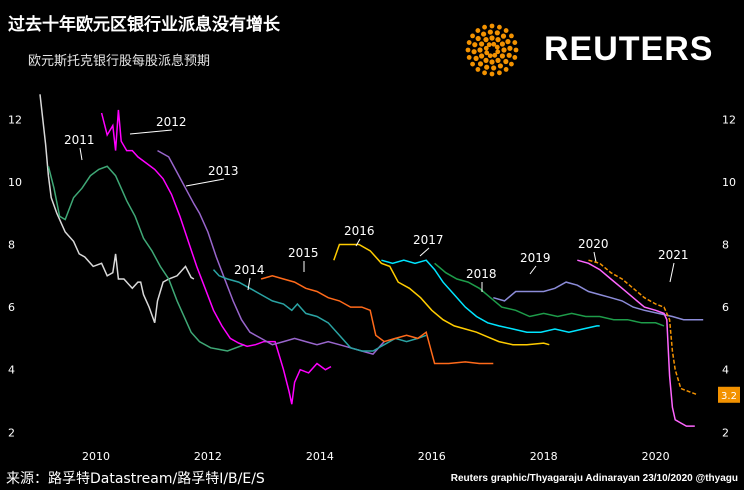 The height and width of the screenshot is (490, 744). I want to click on series-line-2015, so click(377, 320).